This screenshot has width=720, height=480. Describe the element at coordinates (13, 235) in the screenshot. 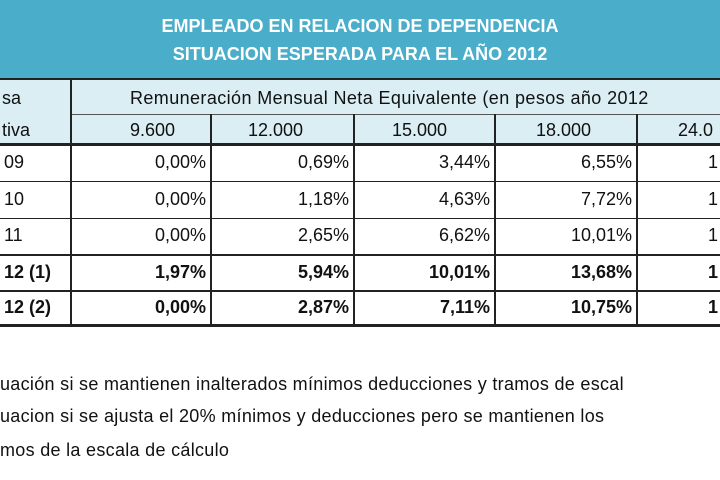

I see `row-label: 11` at that location.